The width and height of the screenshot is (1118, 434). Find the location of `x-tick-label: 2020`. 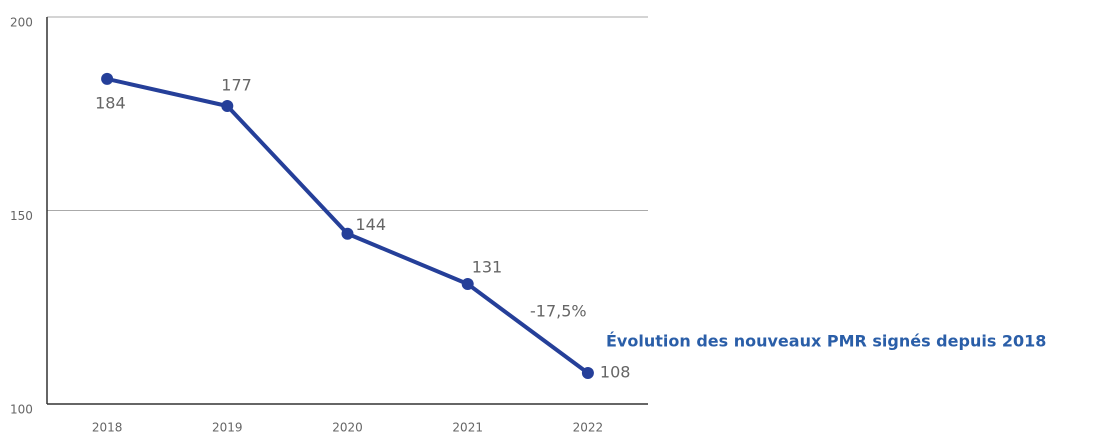

x-tick-label: 2020 is located at coordinates (347, 427).